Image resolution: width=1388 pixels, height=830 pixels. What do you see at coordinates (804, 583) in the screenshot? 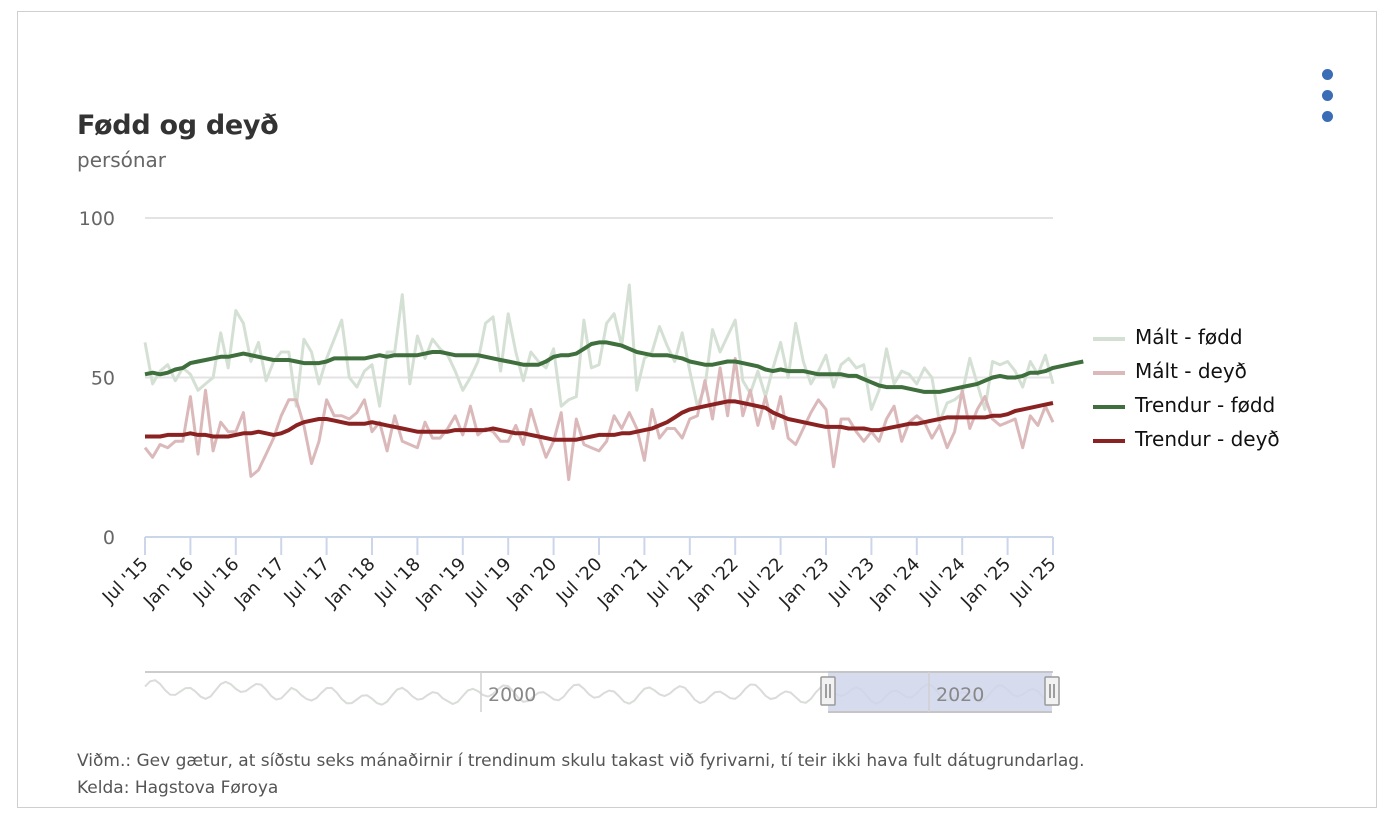
I see `x-tick-label: Jan '23` at bounding box center [804, 583].